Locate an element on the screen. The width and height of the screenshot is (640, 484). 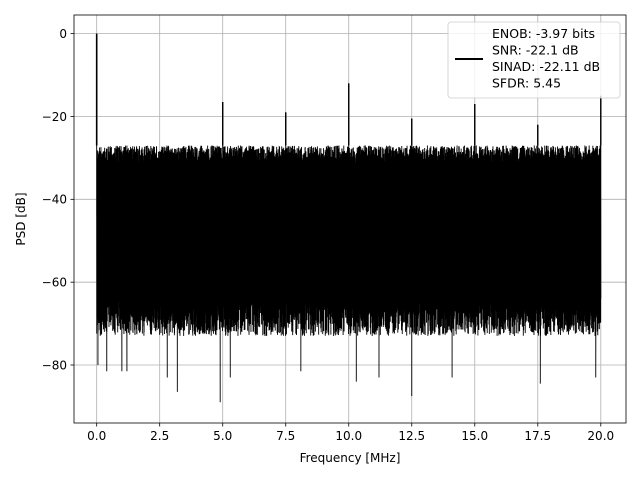
x-tick-label: 2.5 is located at coordinates (159, 436).